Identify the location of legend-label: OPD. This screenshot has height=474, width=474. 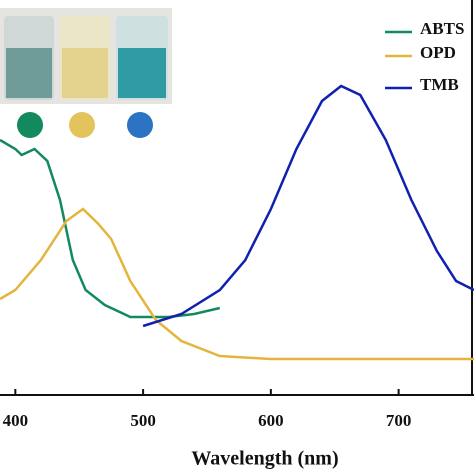
(438, 52).